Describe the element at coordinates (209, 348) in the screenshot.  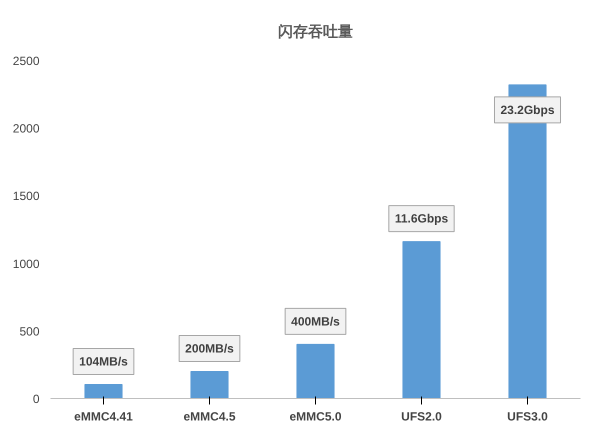
I see `annotation: 200MB/s` at that location.